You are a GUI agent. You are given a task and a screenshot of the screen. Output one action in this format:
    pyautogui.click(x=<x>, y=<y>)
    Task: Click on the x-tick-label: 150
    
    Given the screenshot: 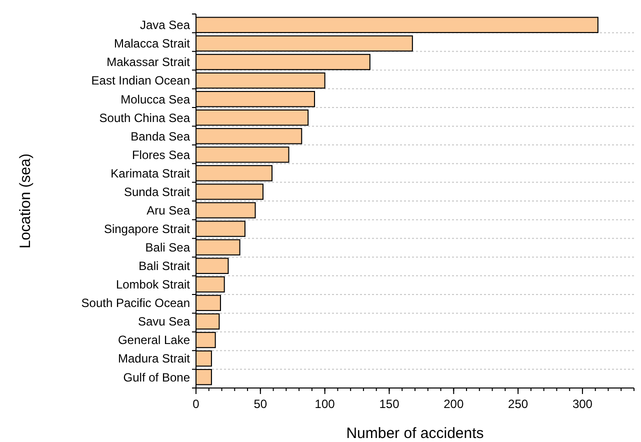 What is the action you would take?
    pyautogui.click(x=389, y=404)
    